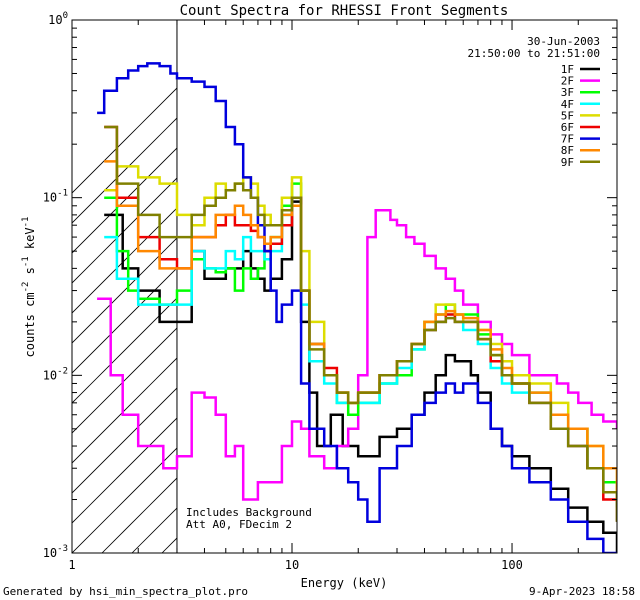  Describe the element at coordinates (344, 11) in the screenshot. I see `chart-title: Count Spectra for RHESSI Front Segments` at that location.